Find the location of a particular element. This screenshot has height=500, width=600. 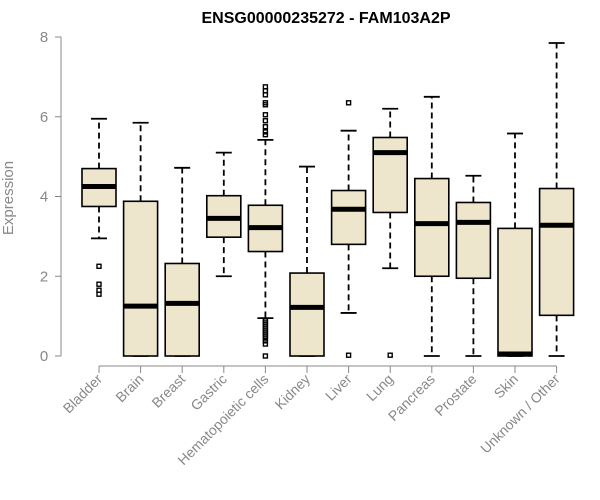

box-unknown-other is located at coordinates (556, 252).